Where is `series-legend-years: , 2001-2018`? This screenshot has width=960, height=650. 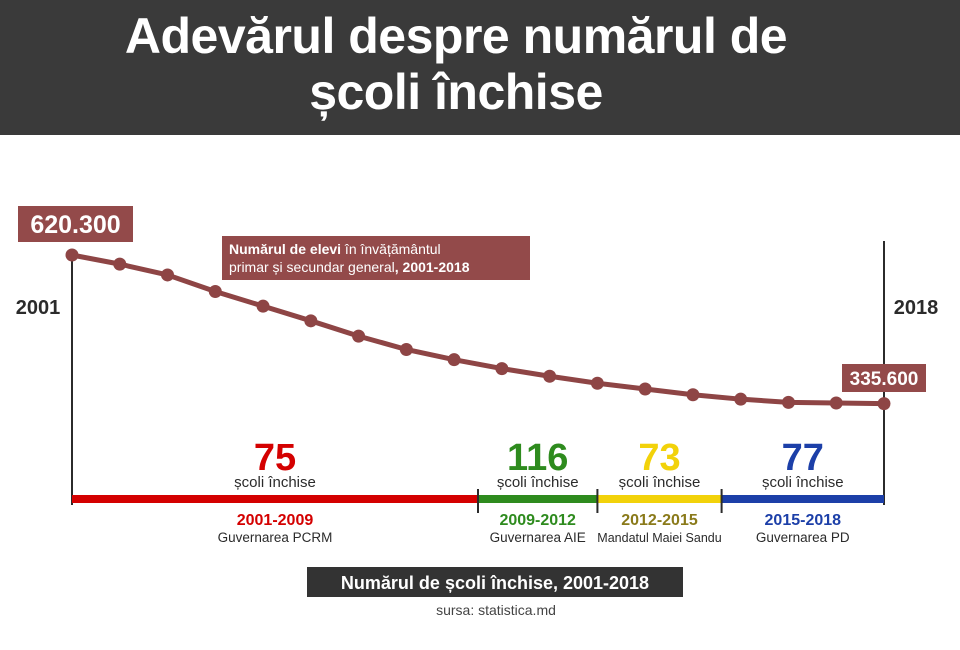 series-legend-years: , 2001-2018 is located at coordinates (432, 267).